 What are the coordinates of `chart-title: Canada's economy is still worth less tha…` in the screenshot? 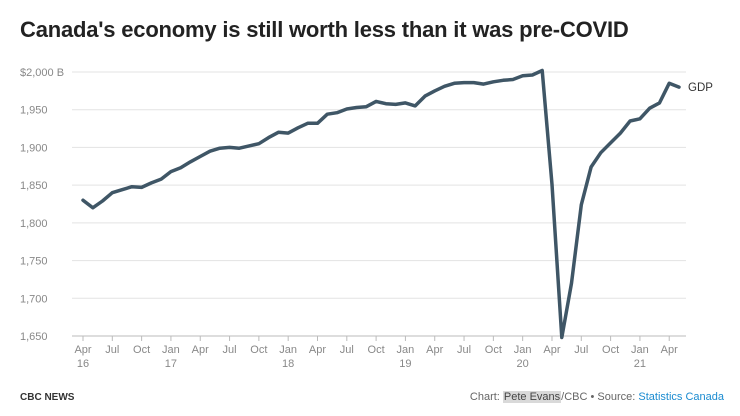 It's located at (324, 29).